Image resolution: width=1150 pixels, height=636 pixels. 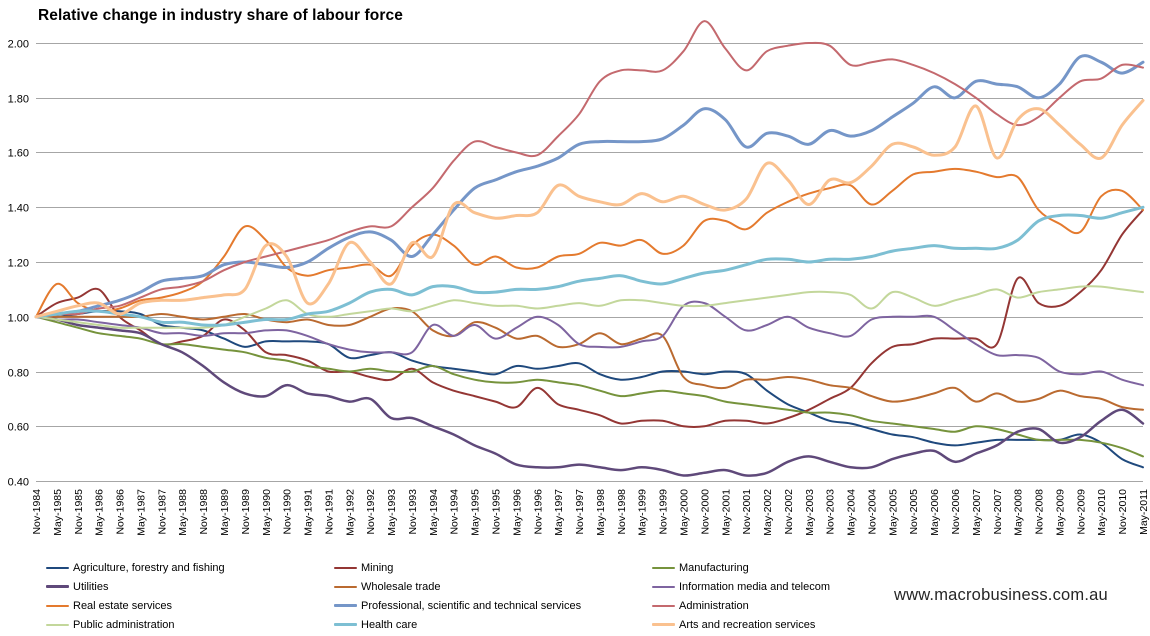 What do you see at coordinates (589, 343) in the screenshot?
I see `series-line-information-media-and-telecom` at bounding box center [589, 343].